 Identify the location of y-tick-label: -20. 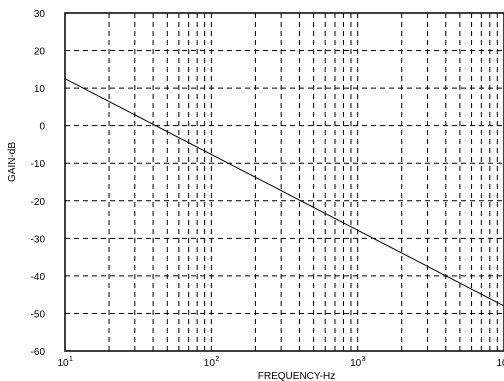
(38, 202).